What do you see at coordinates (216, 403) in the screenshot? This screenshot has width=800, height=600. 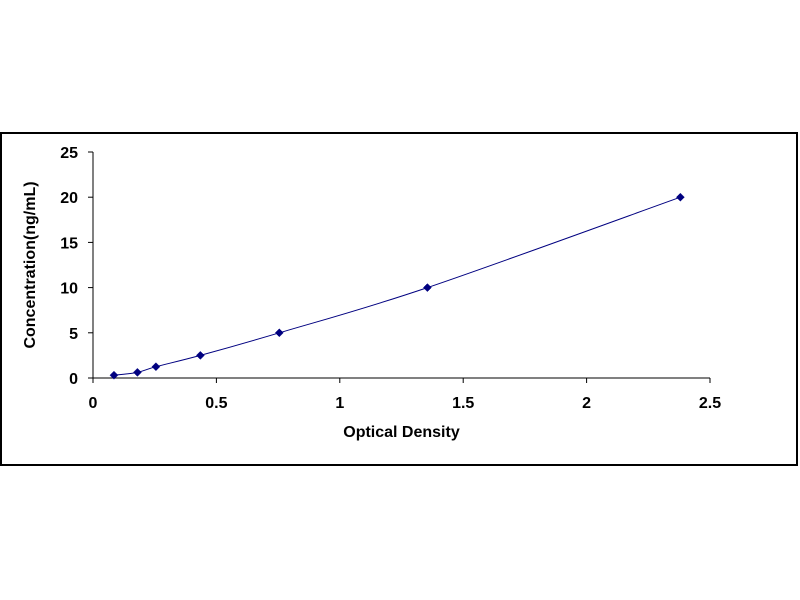 I see `x-tick-label: 0.5` at bounding box center [216, 403].